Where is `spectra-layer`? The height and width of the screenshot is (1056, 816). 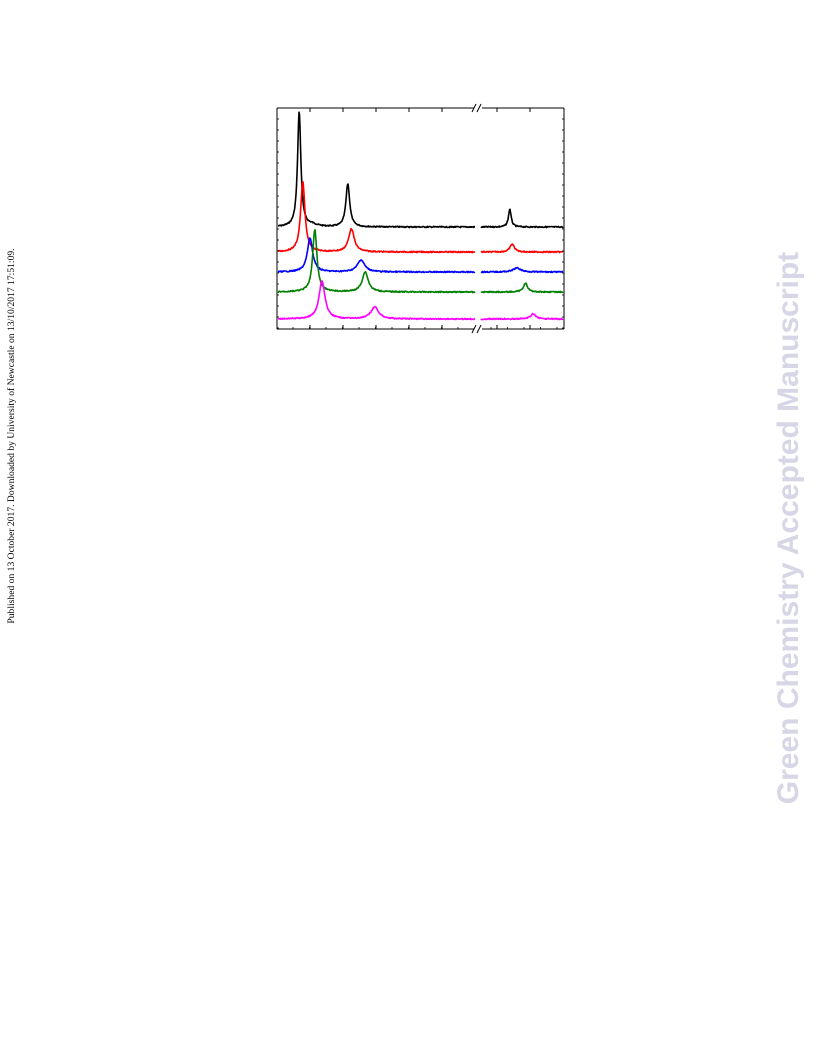
spectra-layer is located at coordinates (420, 216).